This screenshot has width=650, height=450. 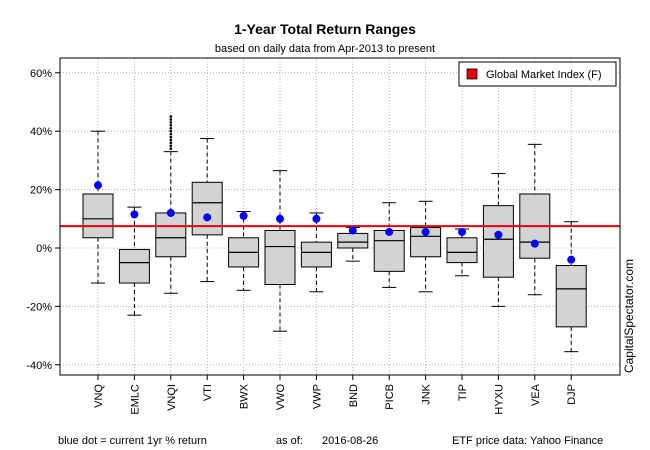 What do you see at coordinates (43, 220) in the screenshot?
I see `y-axis: -40% -20% 0% 20% 40% 60%` at bounding box center [43, 220].